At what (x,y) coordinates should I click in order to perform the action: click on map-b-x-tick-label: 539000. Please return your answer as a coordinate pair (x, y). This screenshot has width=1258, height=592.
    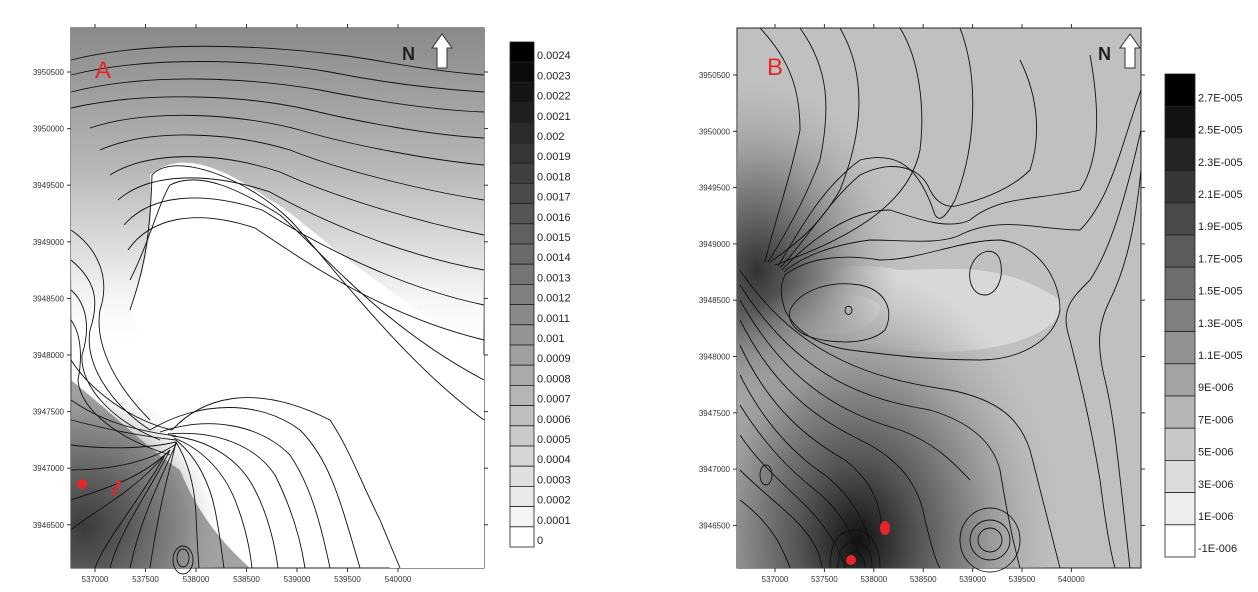
    Looking at the image, I should click on (972, 579).